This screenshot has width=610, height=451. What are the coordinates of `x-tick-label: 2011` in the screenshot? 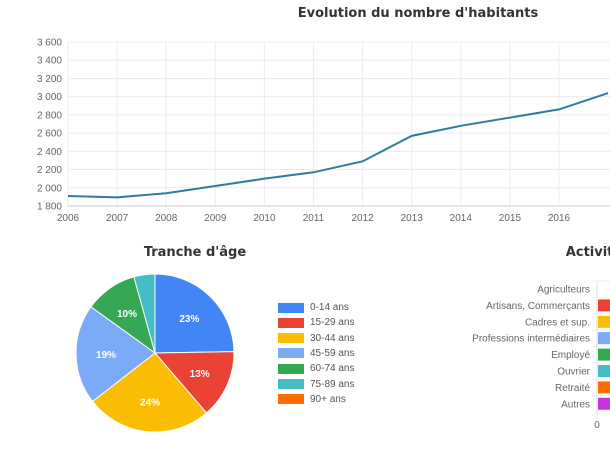 It's located at (314, 218).